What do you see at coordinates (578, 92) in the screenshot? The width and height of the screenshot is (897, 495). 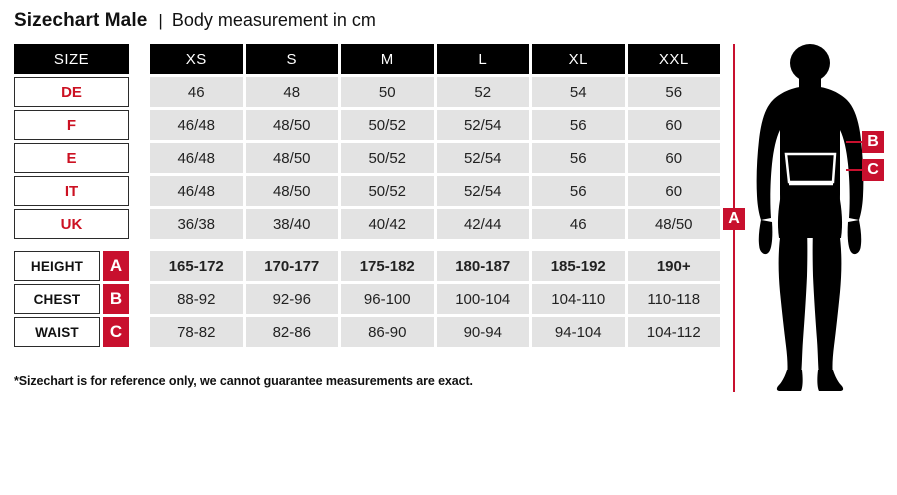 I see `table-cell: 54` at bounding box center [578, 92].